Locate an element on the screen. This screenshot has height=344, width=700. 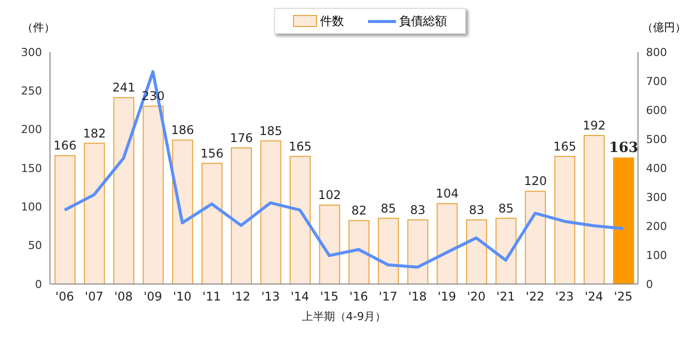
y2-tick-label: 200 is located at coordinates (656, 226).